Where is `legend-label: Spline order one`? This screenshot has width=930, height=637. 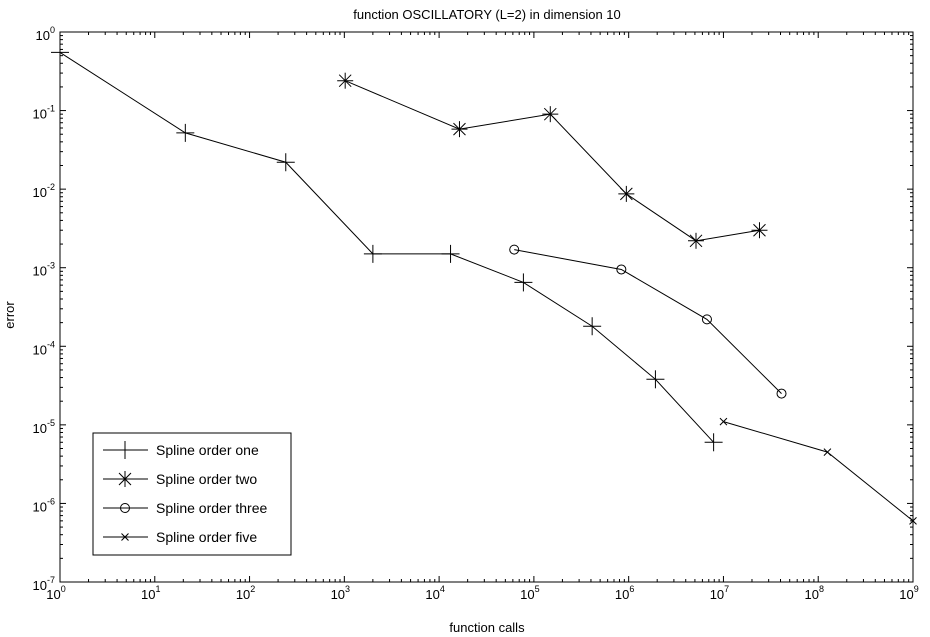 legend-label: Spline order one is located at coordinates (207, 450).